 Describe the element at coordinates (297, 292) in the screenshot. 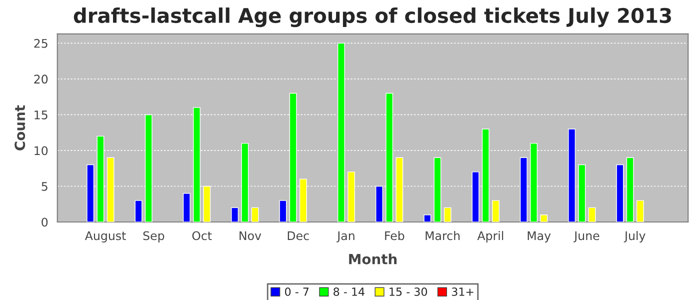

I see `legend-label: 0 - 7` at that location.